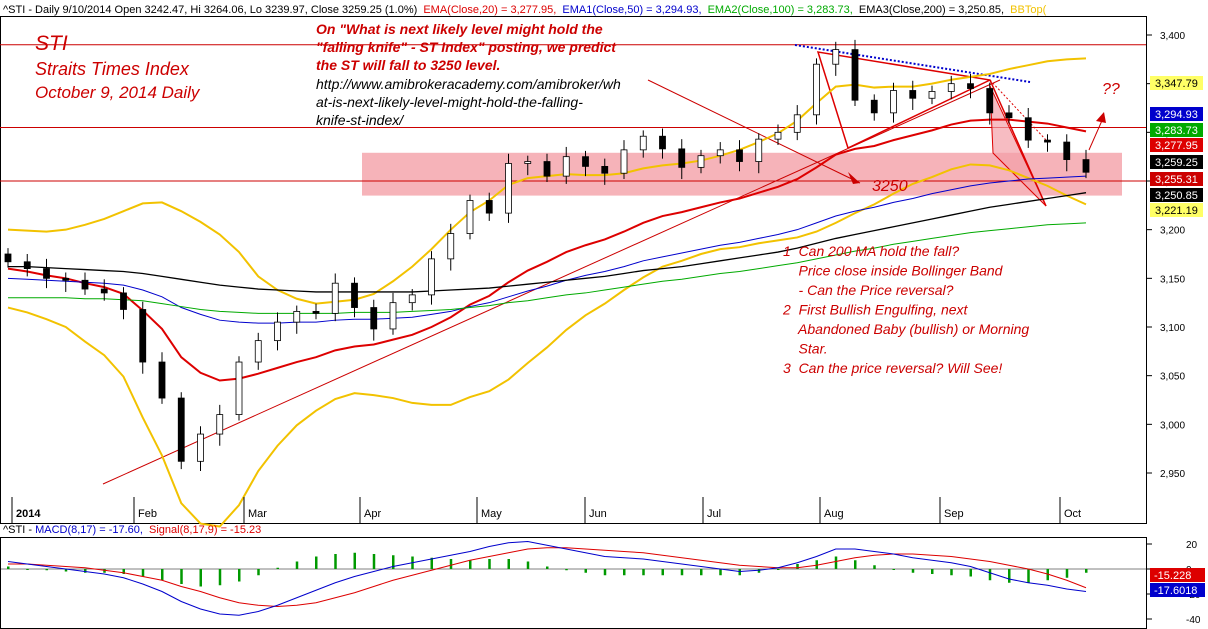 The width and height of the screenshot is (1208, 629). What do you see at coordinates (1172, 377) in the screenshot?
I see `y-tick-label: 3,050` at bounding box center [1172, 377].